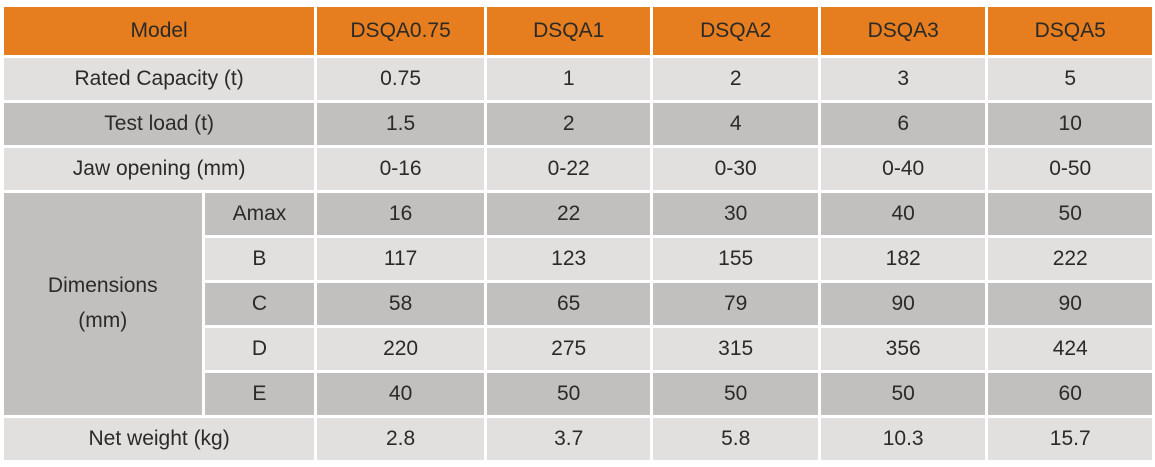 This screenshot has height=467, width=1155. Describe the element at coordinates (568, 169) in the screenshot. I see `value-cell: 0-22` at that location.